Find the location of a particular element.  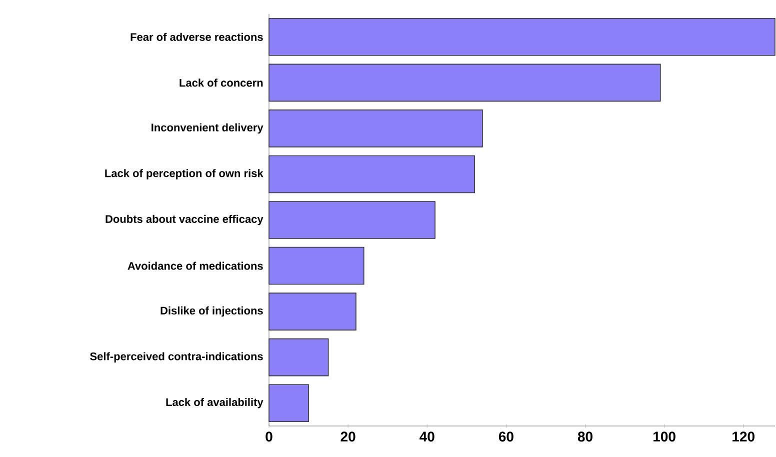

y-tick-label: Avoidance of medications is located at coordinates (195, 266).